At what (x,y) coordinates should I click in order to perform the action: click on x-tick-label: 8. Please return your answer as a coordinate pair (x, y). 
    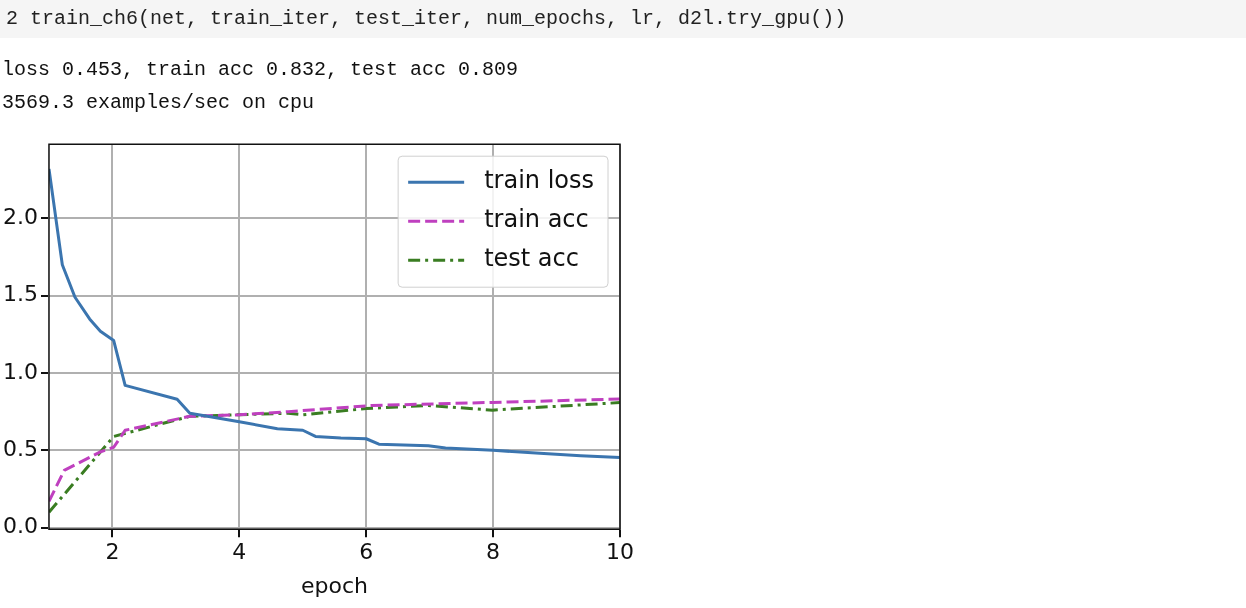
    Looking at the image, I should click on (493, 552).